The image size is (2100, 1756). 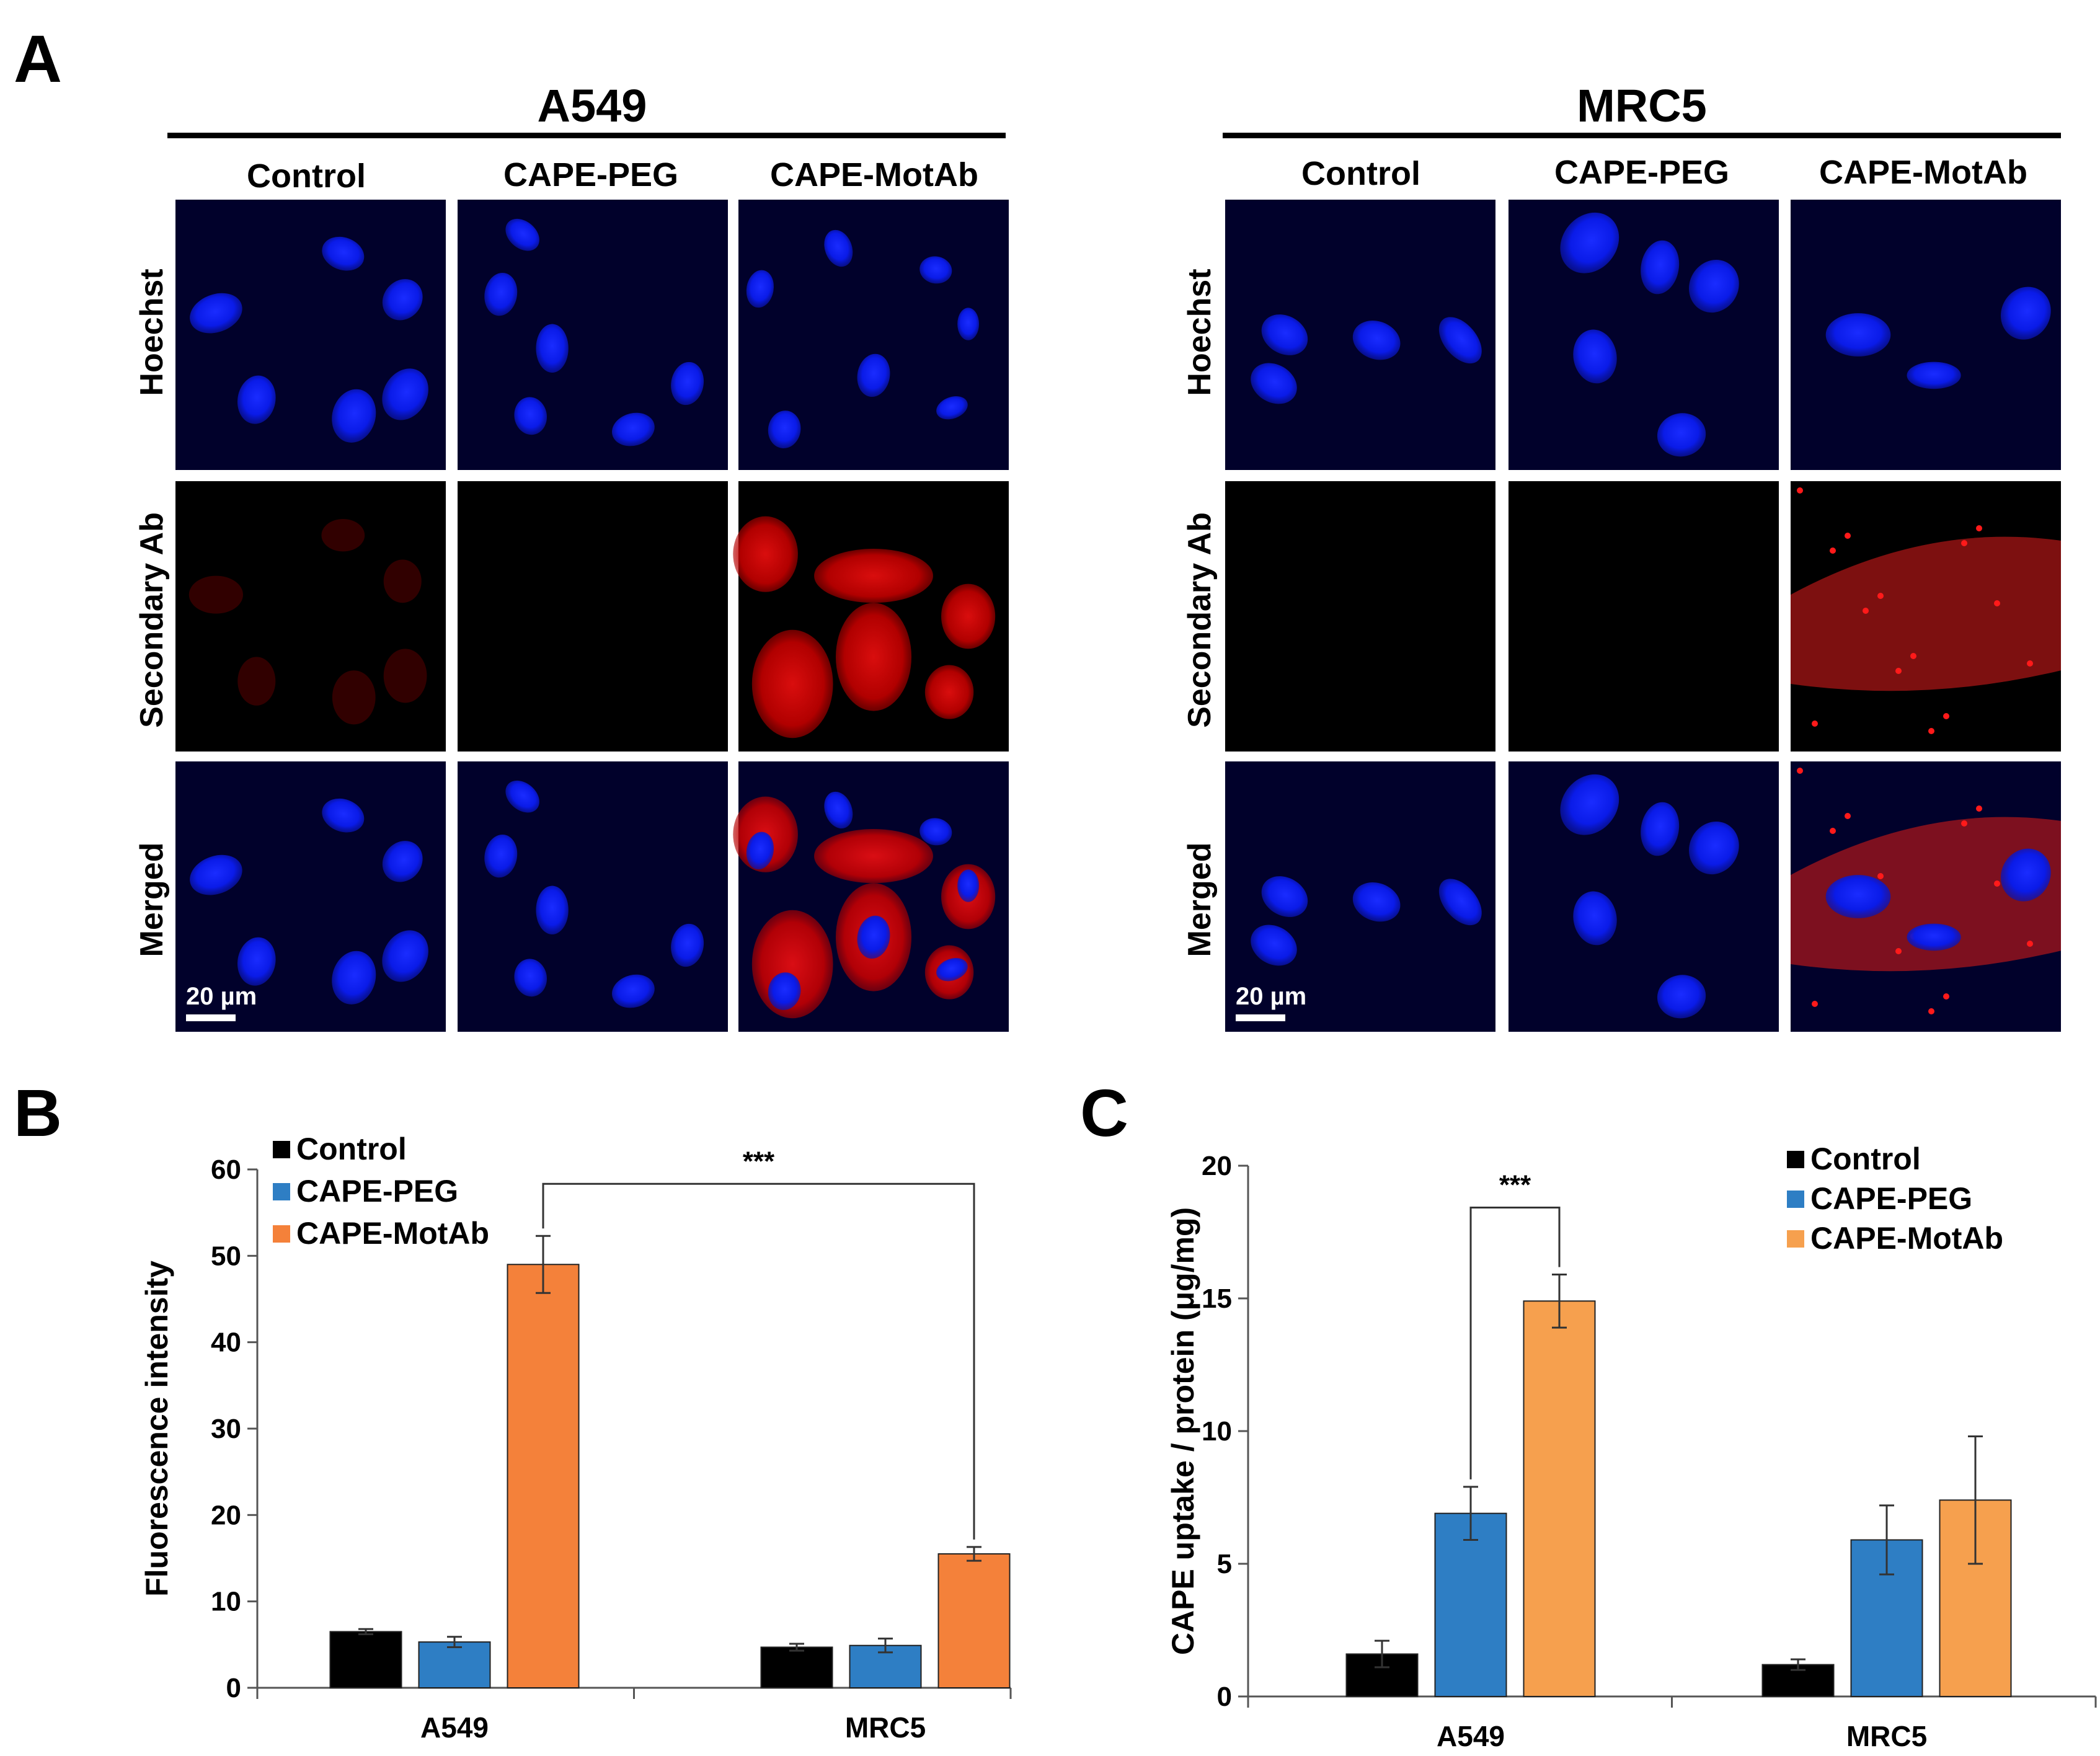 I want to click on micrograph-tile-a549-secondary-ab-control, so click(x=310, y=616).